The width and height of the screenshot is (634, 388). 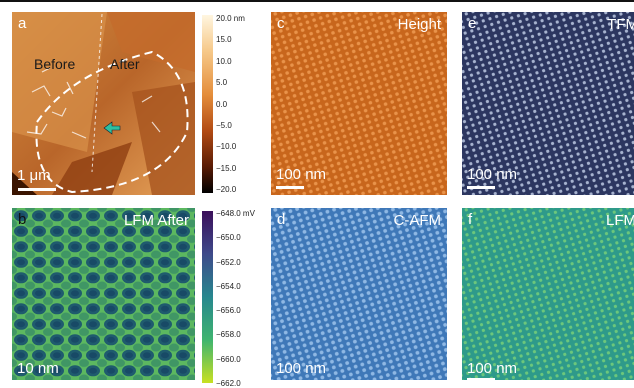 What do you see at coordinates (224, 61) in the screenshot?
I see `panel-a-colorbar-tick: 10.0` at bounding box center [224, 61].